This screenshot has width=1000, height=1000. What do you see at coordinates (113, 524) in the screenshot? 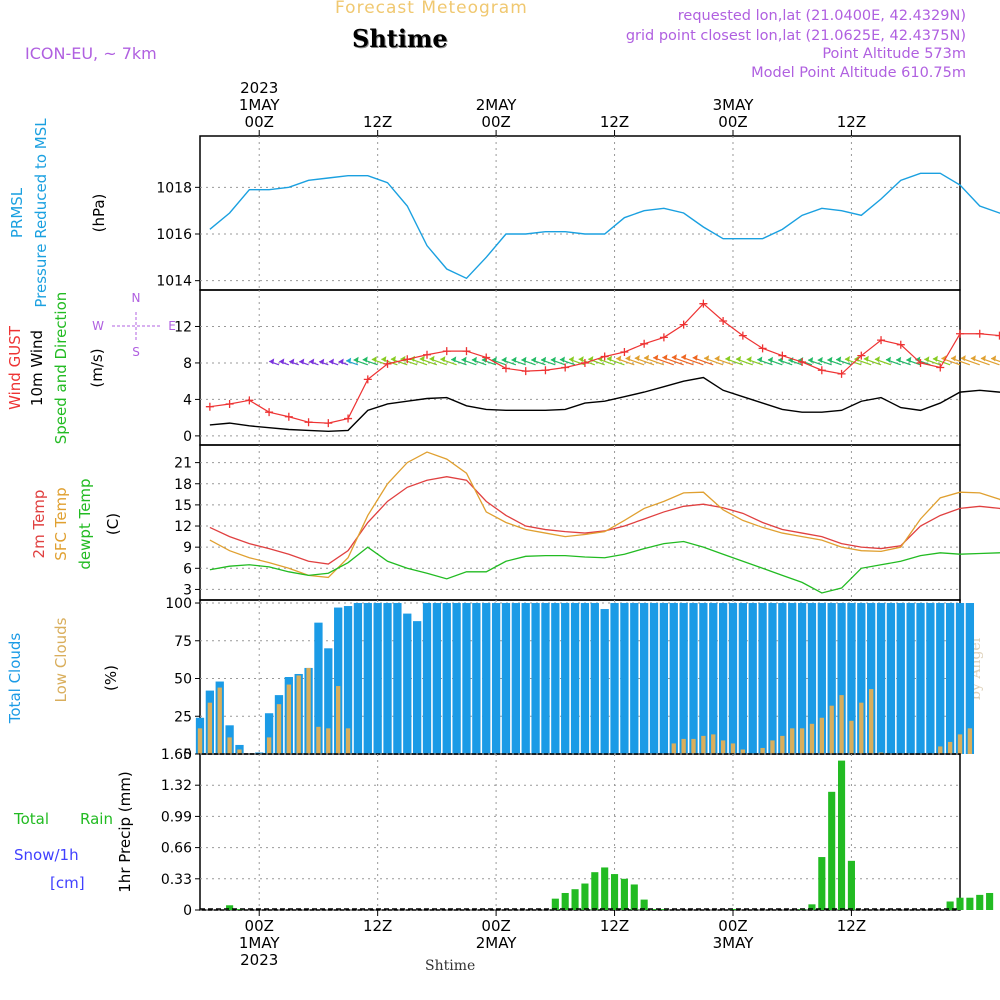
I see `ylabel-celsius: (C)` at bounding box center [113, 524].